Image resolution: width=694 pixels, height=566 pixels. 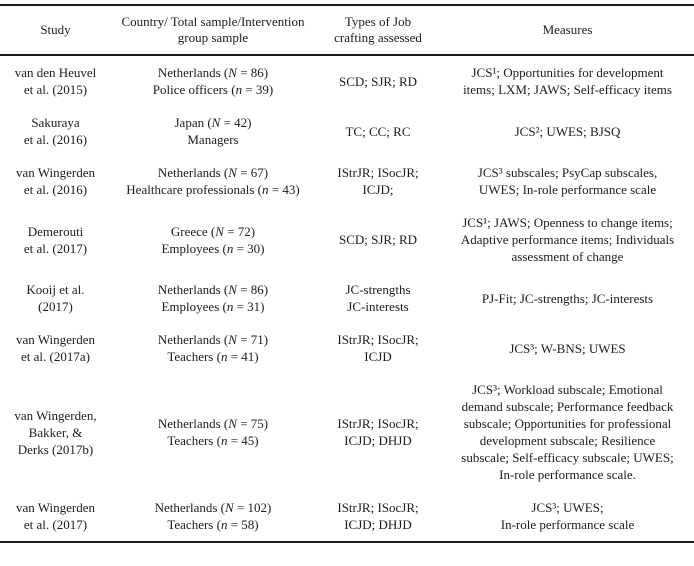 I want to click on cell-study: Kooij et al. (2017), so click(x=55, y=298).